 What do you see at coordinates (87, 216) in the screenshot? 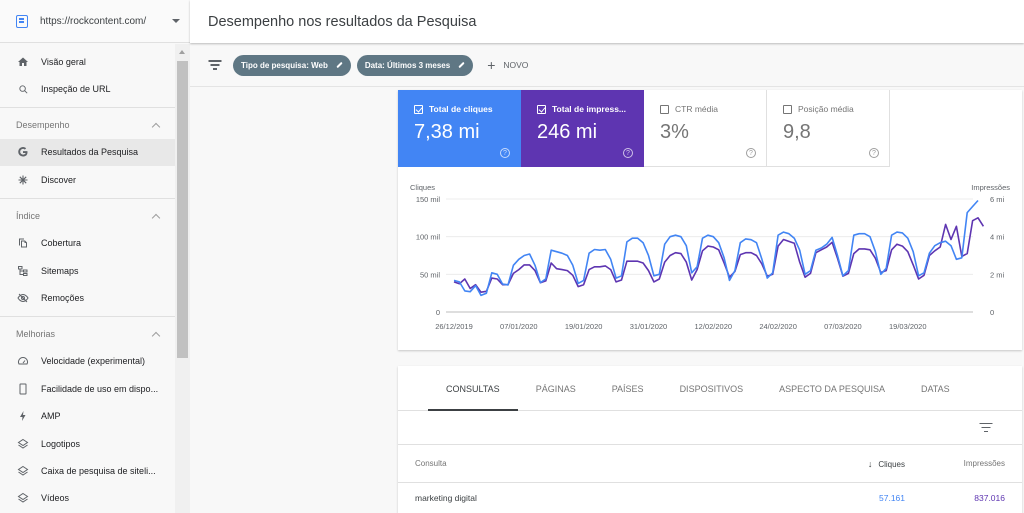
I see `section-indice: Índice` at bounding box center [87, 216].